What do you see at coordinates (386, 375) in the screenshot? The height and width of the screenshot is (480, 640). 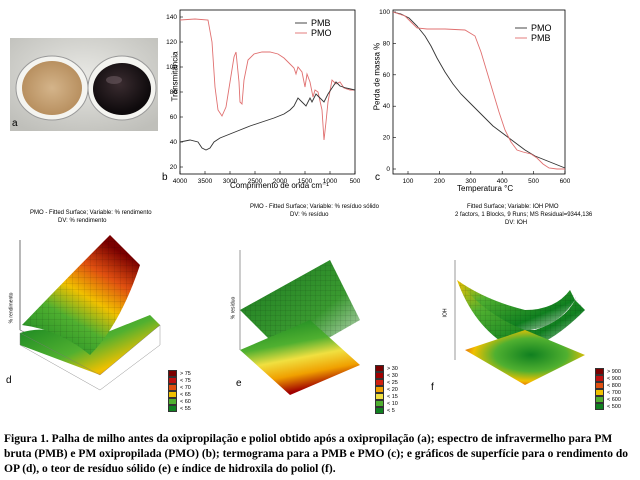 I see `surface-e-legend-item-1: < 30` at bounding box center [386, 375].